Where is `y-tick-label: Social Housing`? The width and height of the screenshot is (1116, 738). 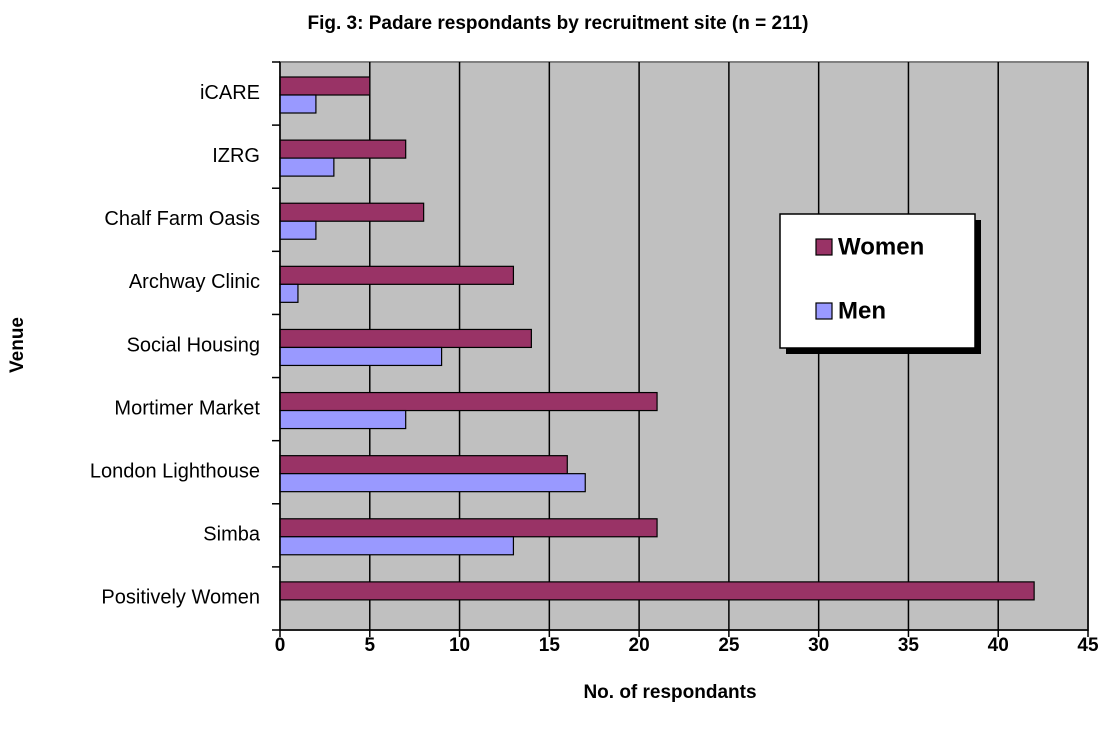 y-tick-label: Social Housing is located at coordinates (193, 345).